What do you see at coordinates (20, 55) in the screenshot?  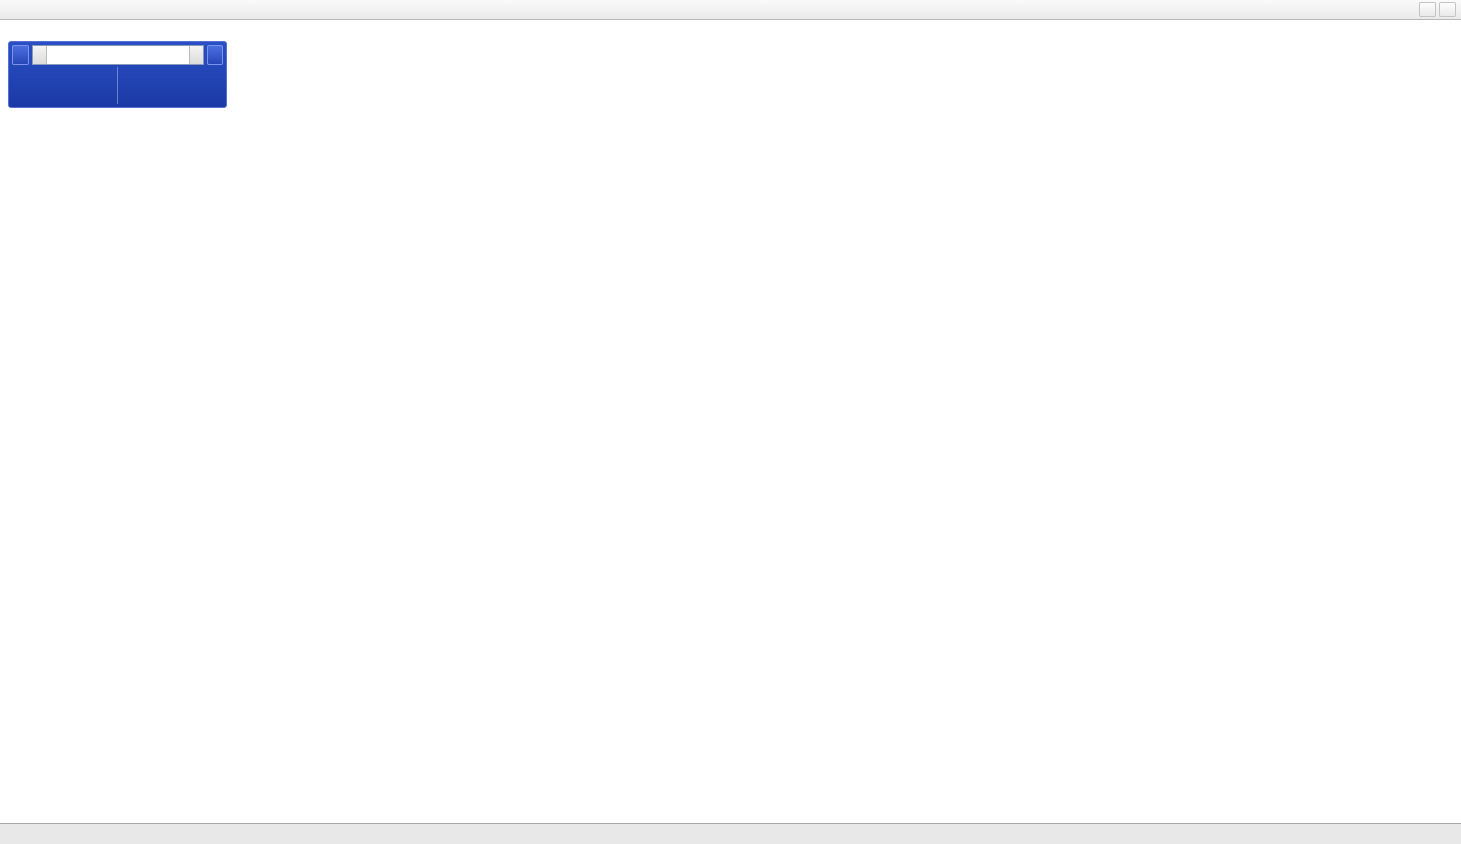 I see `sell-button` at bounding box center [20, 55].